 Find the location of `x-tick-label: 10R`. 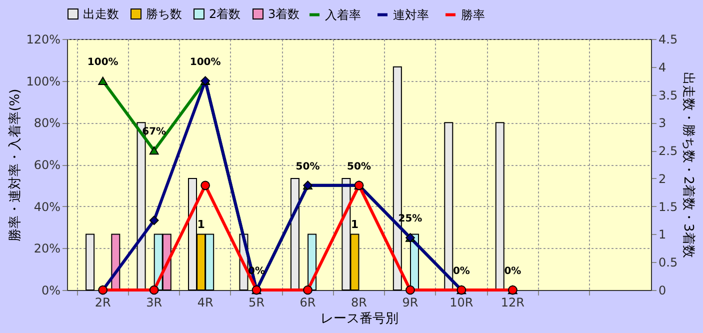

x-tick-label: 10R is located at coordinates (462, 303).